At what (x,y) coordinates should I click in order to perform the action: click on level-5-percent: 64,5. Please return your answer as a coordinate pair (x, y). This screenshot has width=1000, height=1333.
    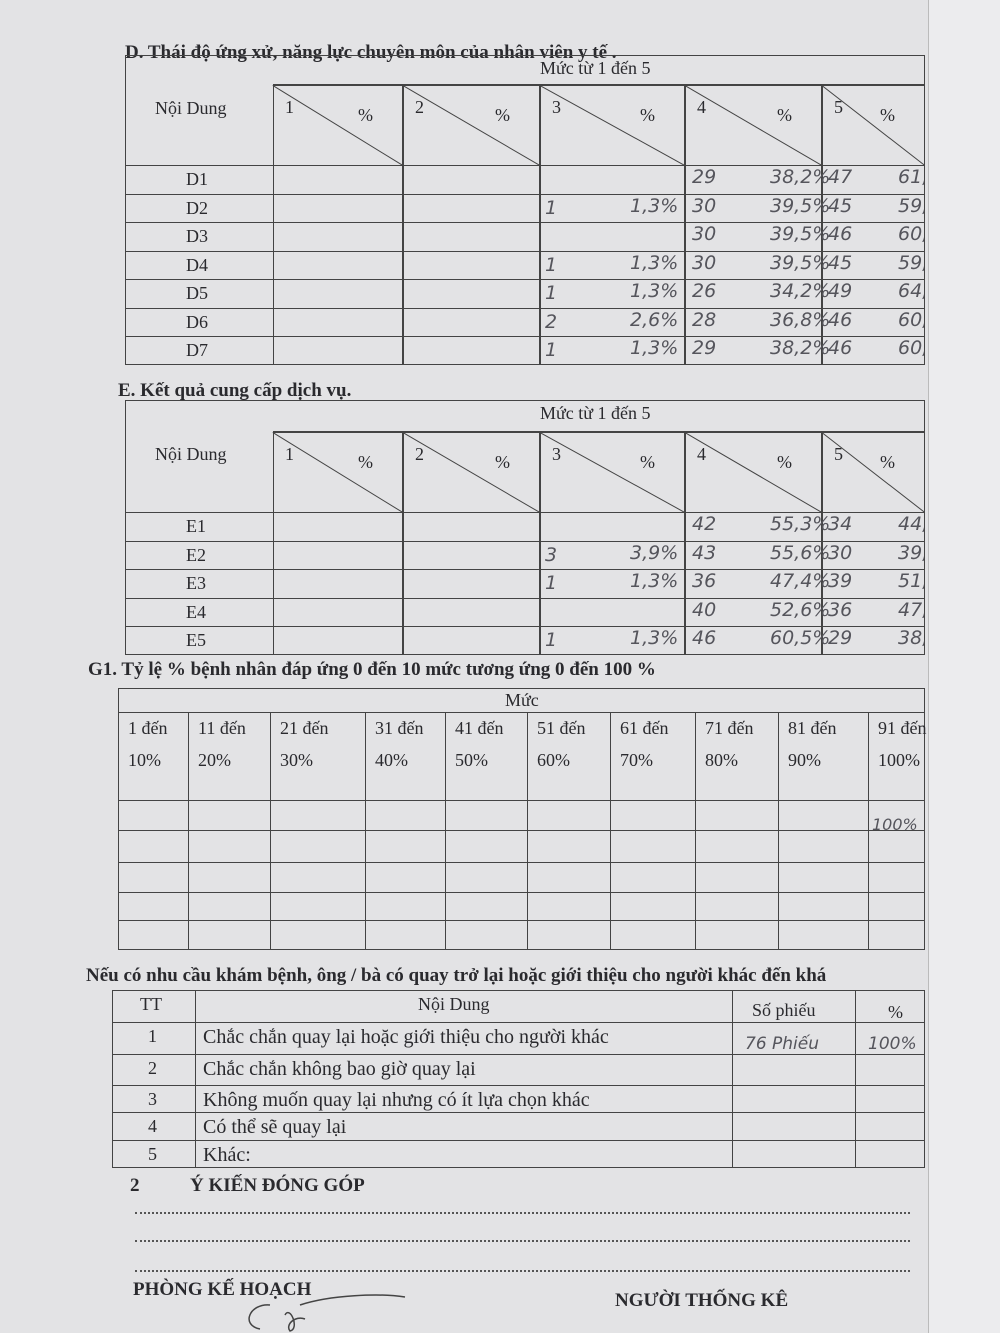
    Looking at the image, I should click on (911, 291).